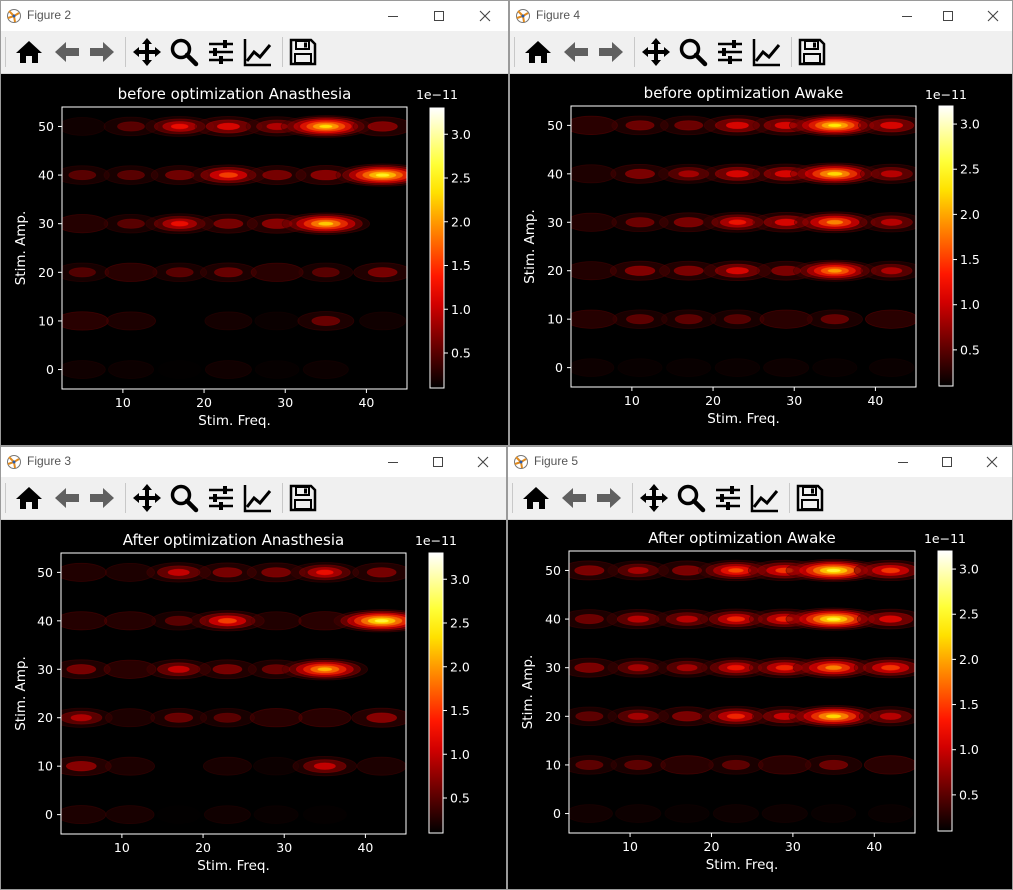 The width and height of the screenshot is (1013, 890). I want to click on y-tick-label: 20, so click(45, 717).